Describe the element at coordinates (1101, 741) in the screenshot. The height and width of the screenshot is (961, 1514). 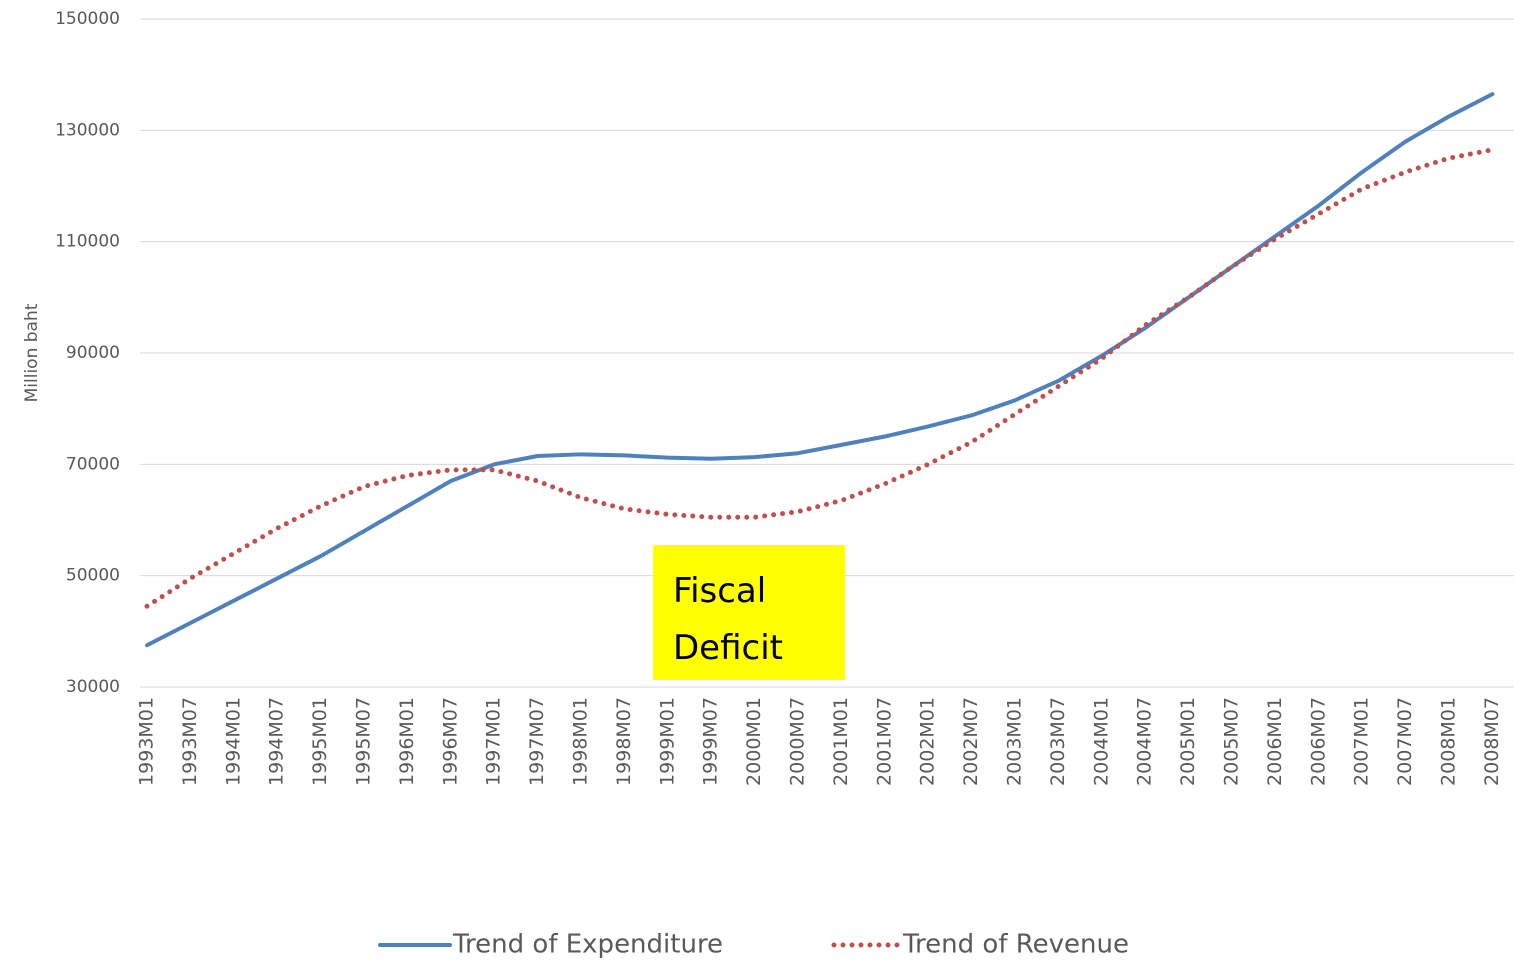
I see `x-tick-label: 2004M01` at that location.